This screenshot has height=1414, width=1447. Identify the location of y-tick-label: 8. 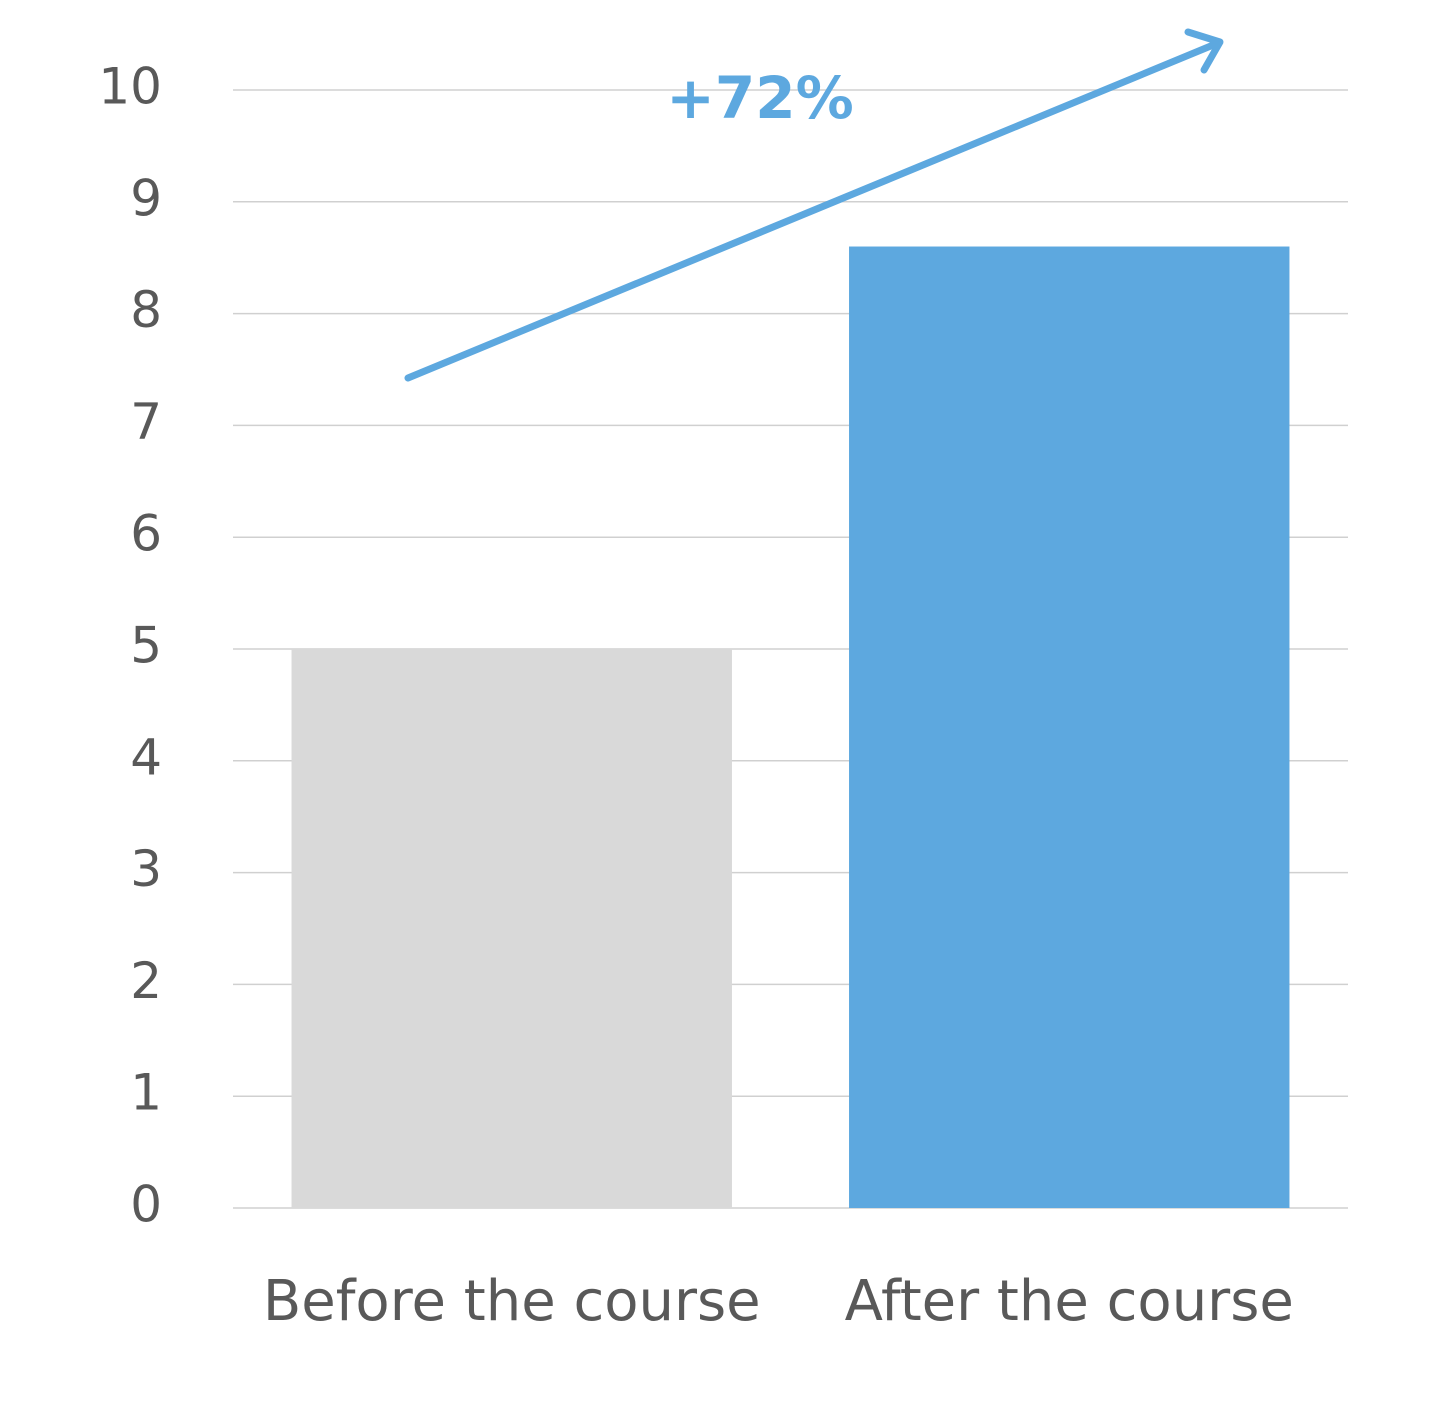
(146, 310).